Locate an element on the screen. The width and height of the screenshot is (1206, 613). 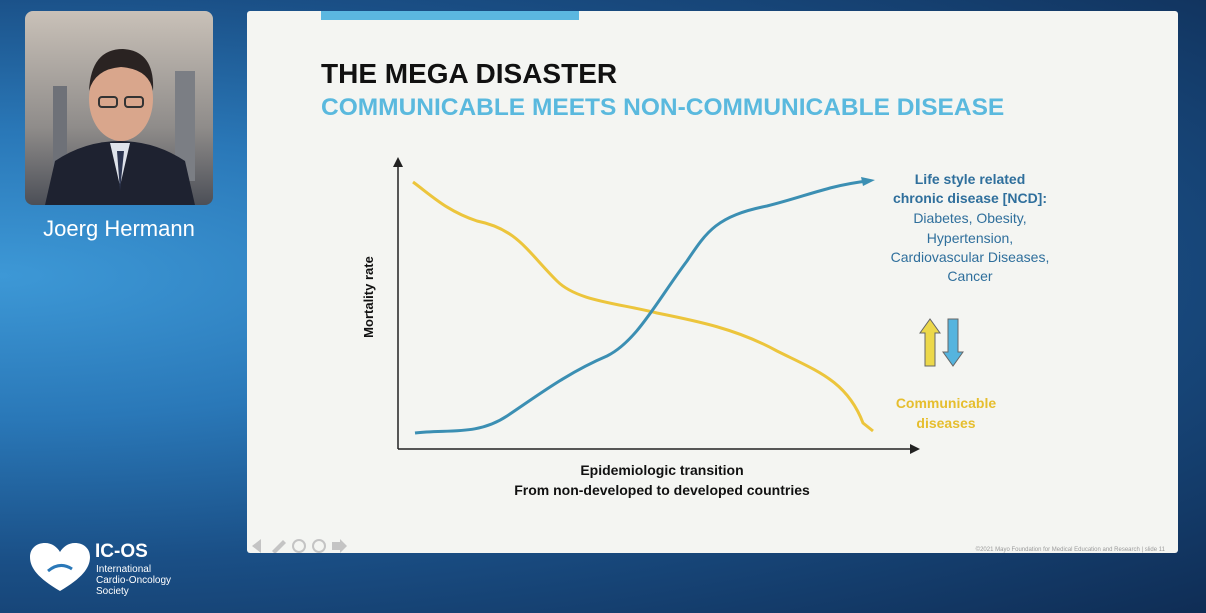
y-arrow is located at coordinates (398, 162).